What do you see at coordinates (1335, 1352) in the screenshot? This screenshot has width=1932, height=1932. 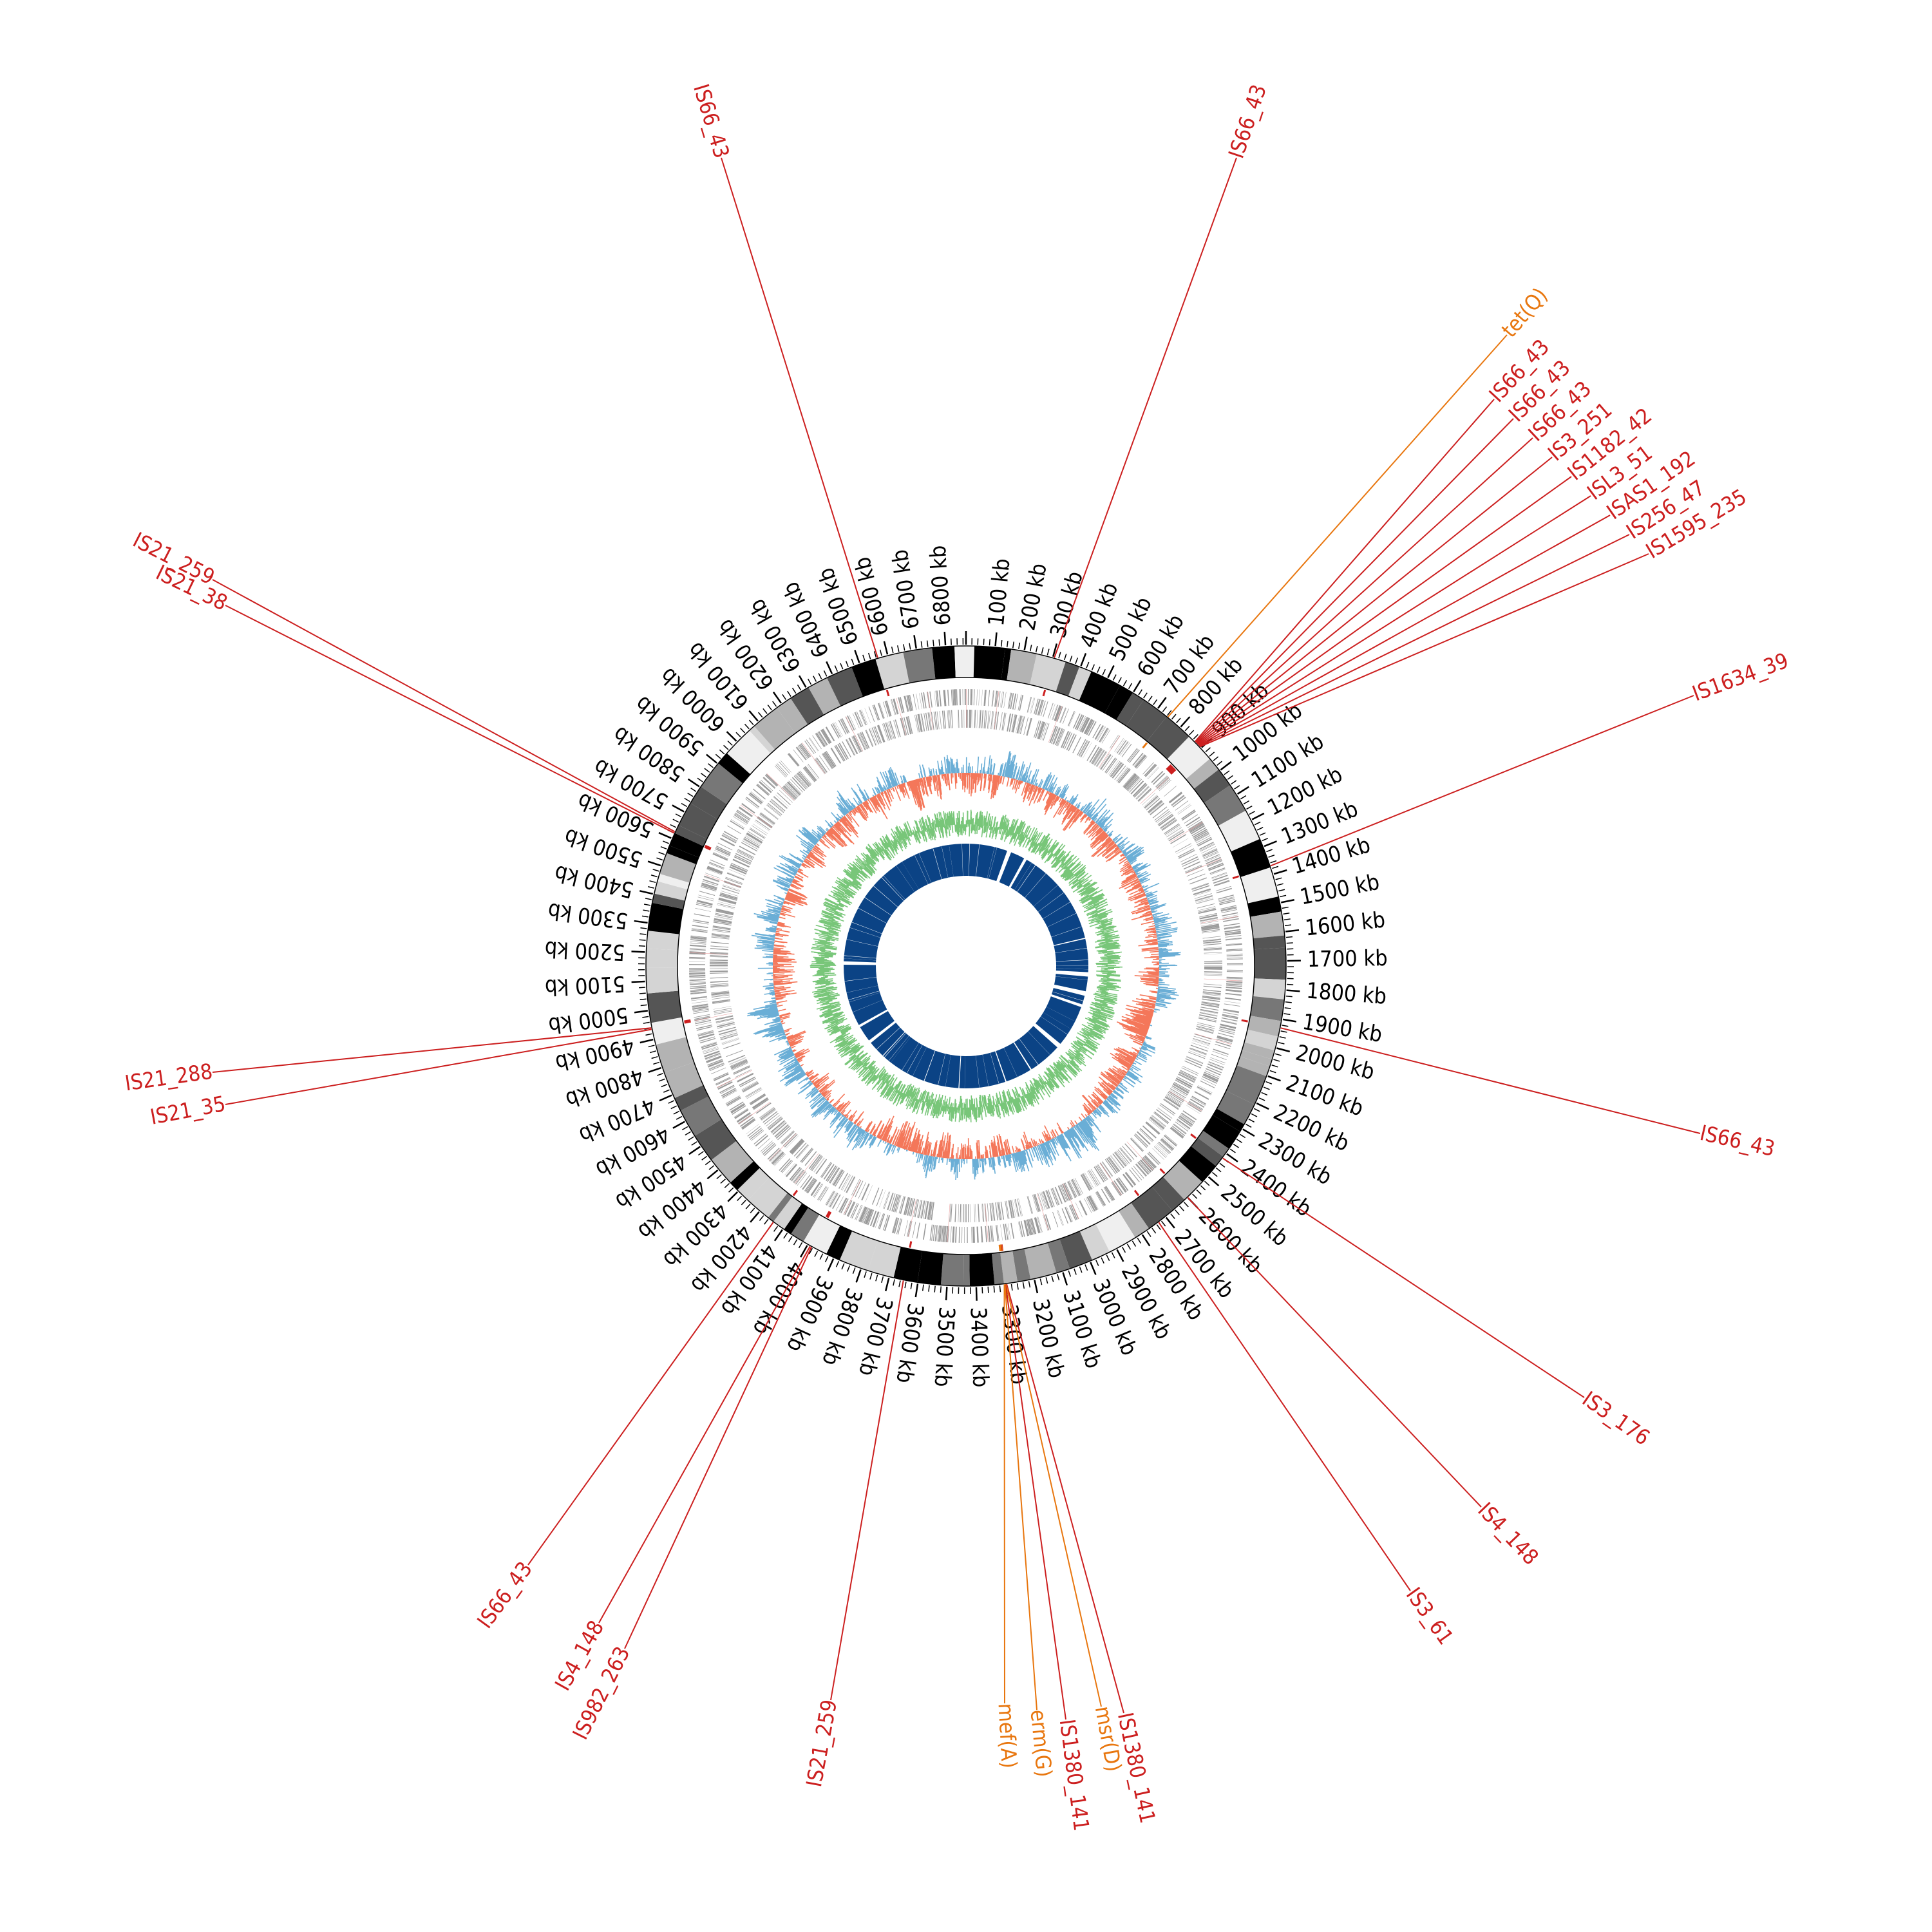 I see `leader-line` at bounding box center [1335, 1352].